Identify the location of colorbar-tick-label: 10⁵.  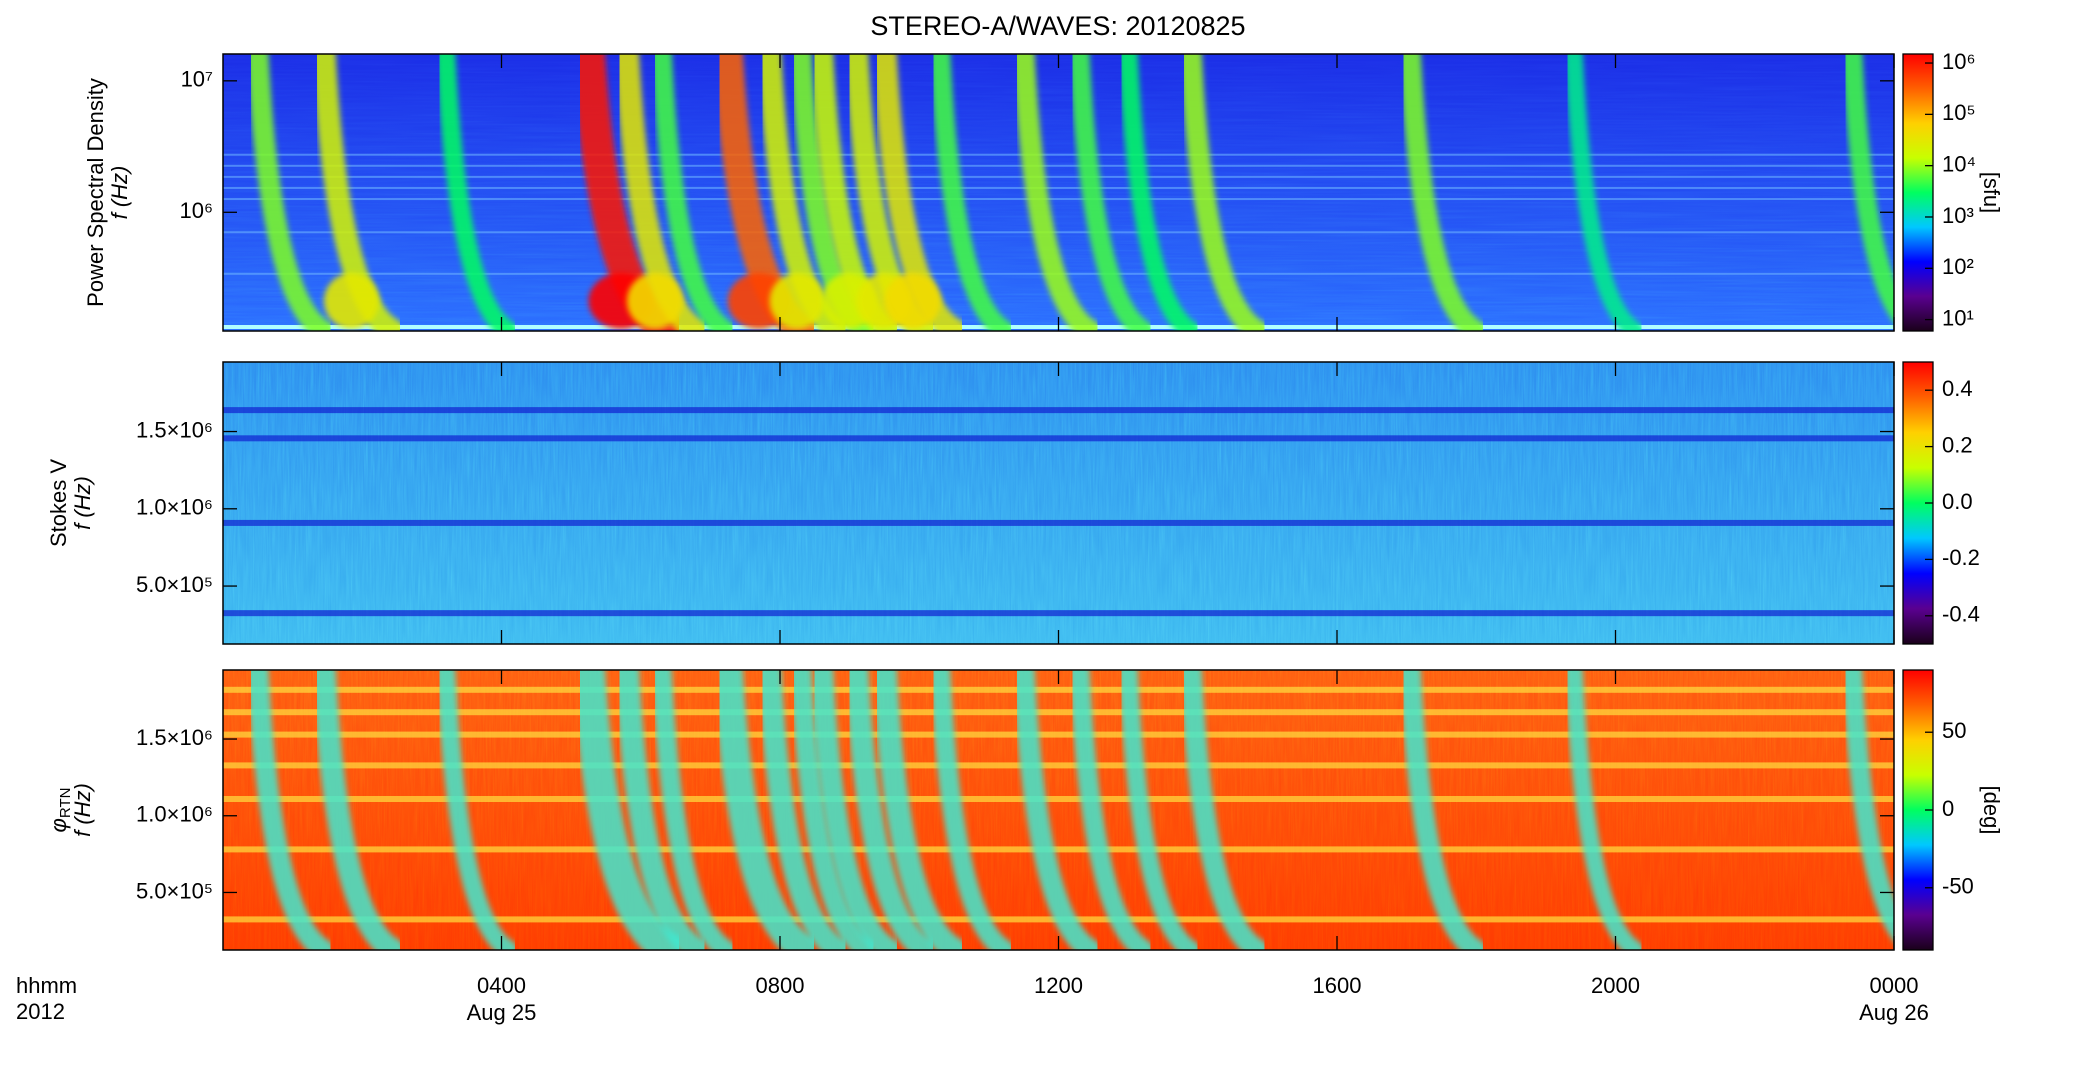
(1959, 112).